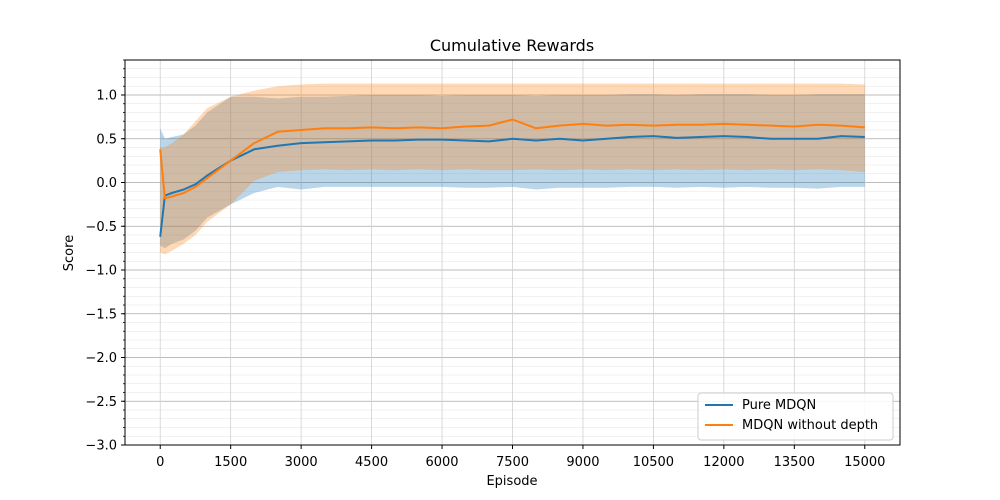  Describe the element at coordinates (101, 271) in the screenshot. I see `y-tick-label: −1.0` at that location.